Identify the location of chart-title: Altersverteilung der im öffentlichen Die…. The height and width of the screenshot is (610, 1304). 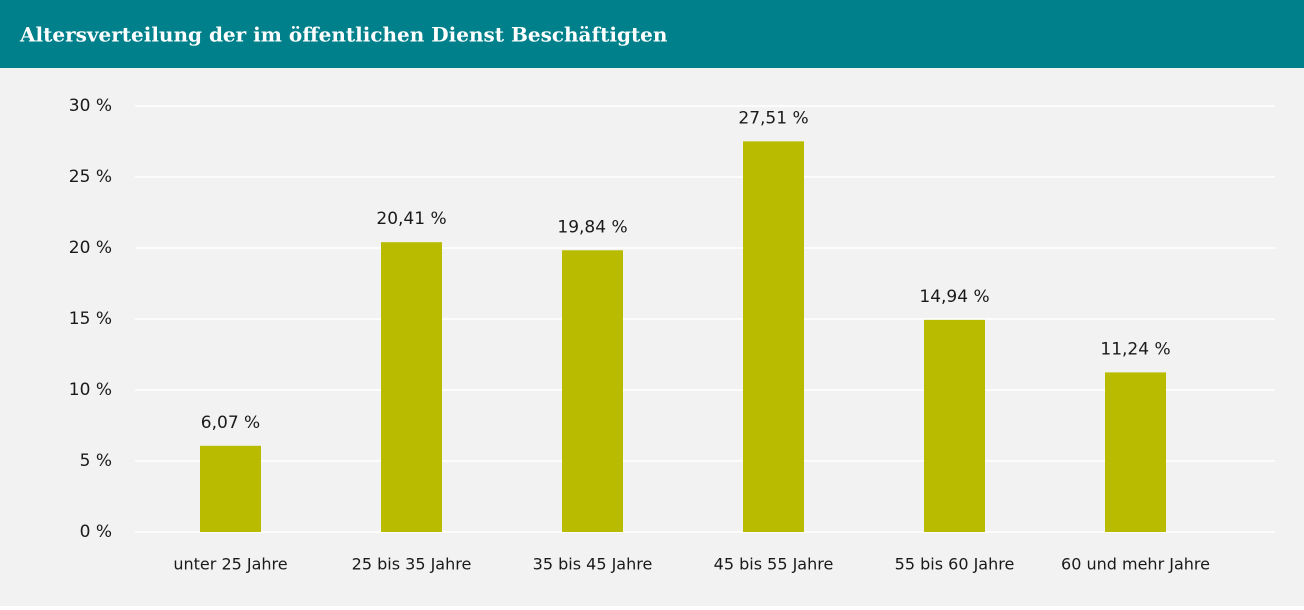
(343, 35).